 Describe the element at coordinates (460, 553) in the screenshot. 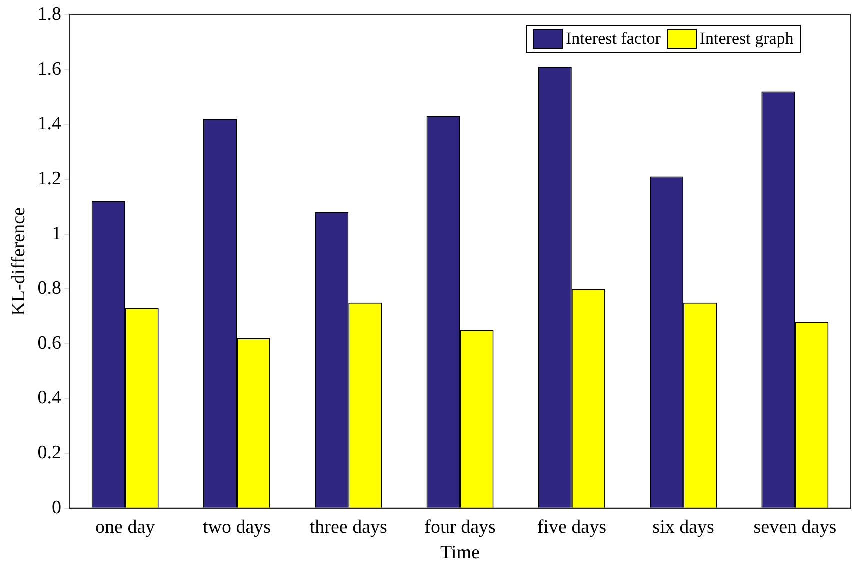

I see `x-axis-title: Time` at that location.